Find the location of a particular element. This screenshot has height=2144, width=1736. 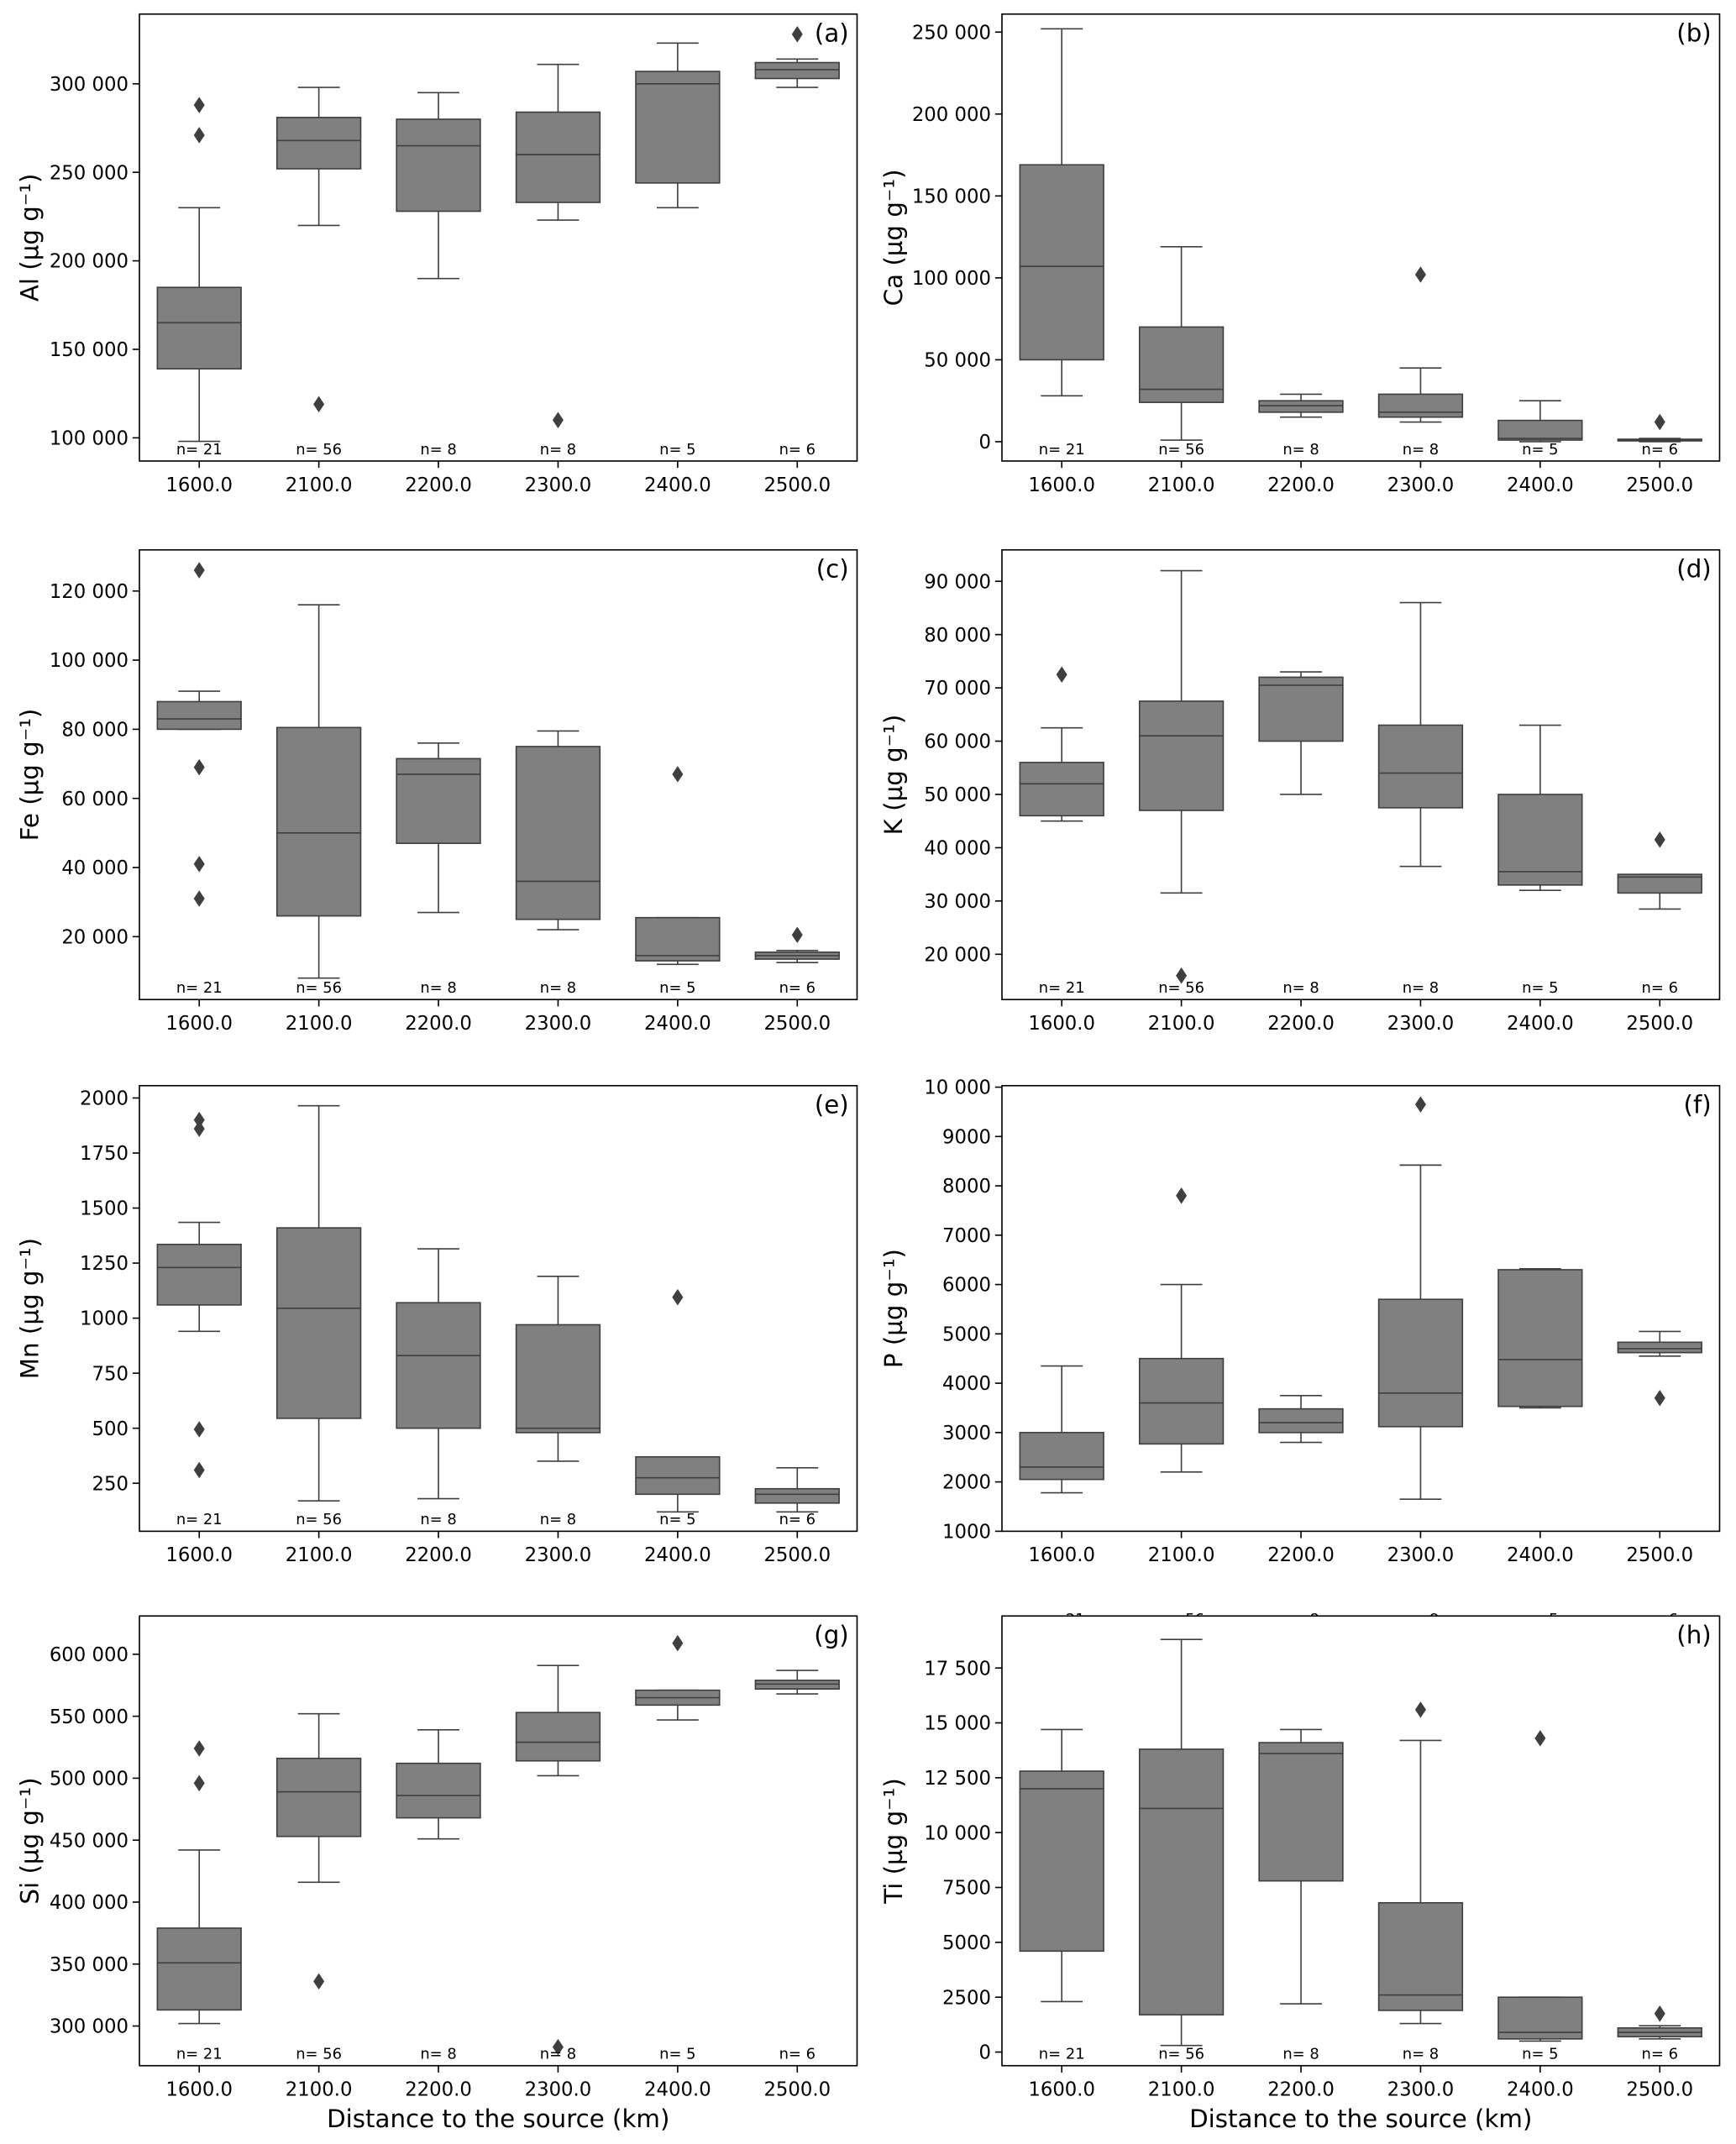

x-tick-label: 1600.0 is located at coordinates (199, 2090).